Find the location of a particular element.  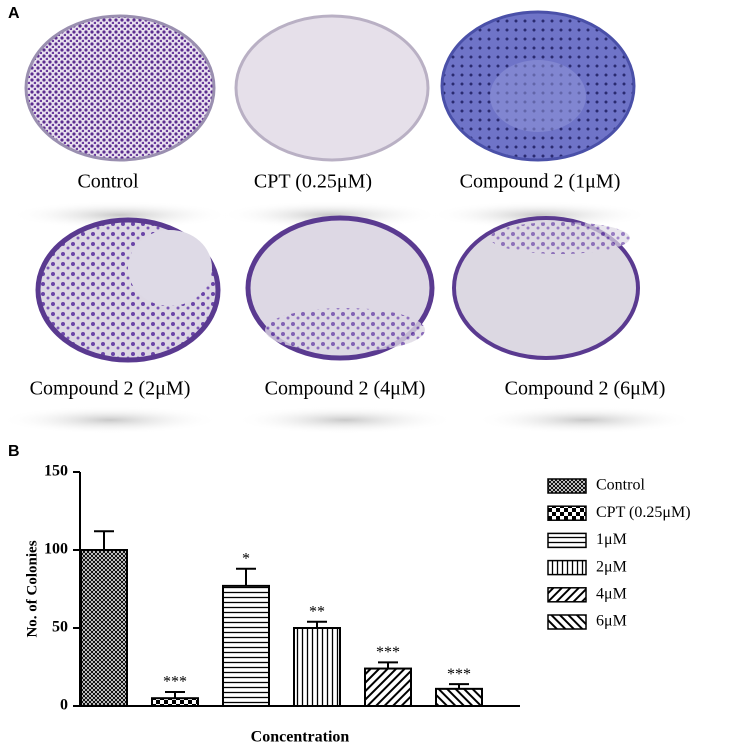

y-tick-label: 150 is located at coordinates (56, 471).